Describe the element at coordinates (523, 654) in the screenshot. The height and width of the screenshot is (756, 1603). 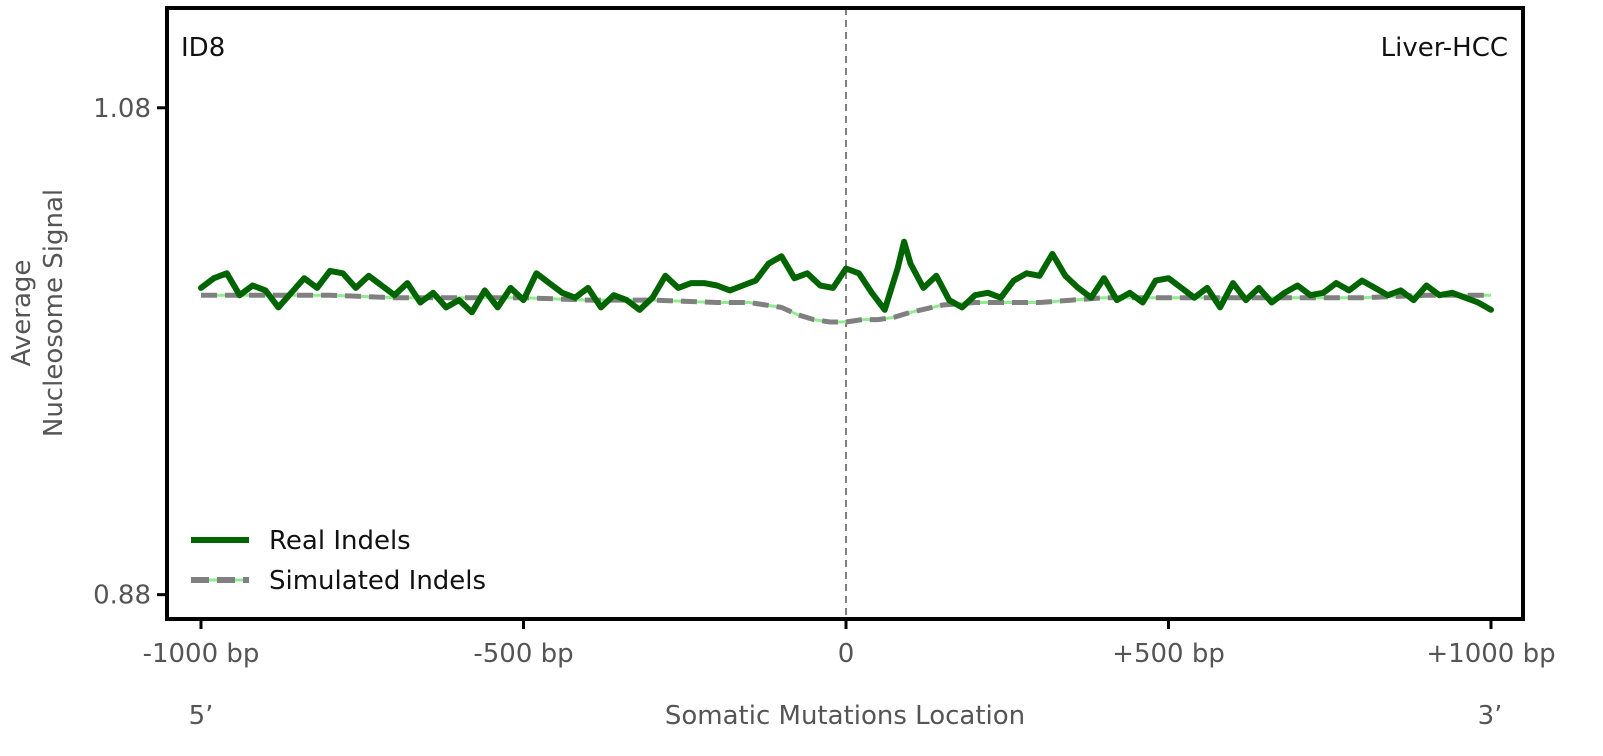
I see `x-tick-label: -500 bp` at that location.